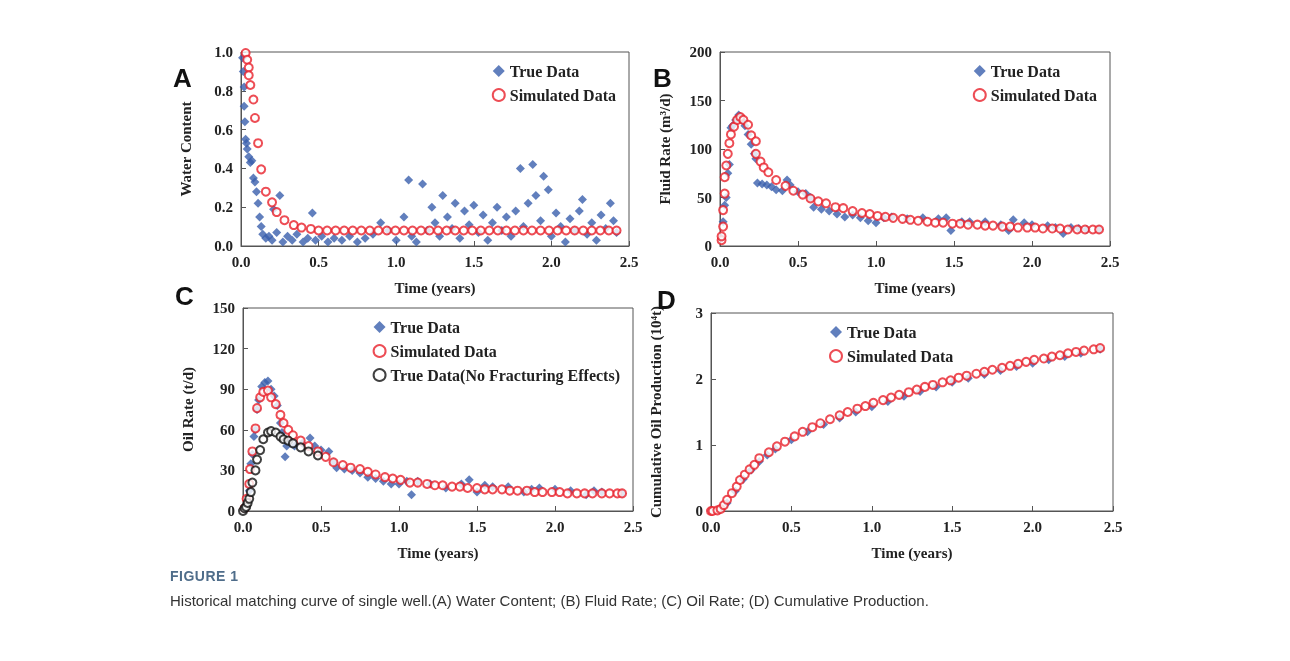  I want to click on y-axis-title: Water Content, so click(185, 149).